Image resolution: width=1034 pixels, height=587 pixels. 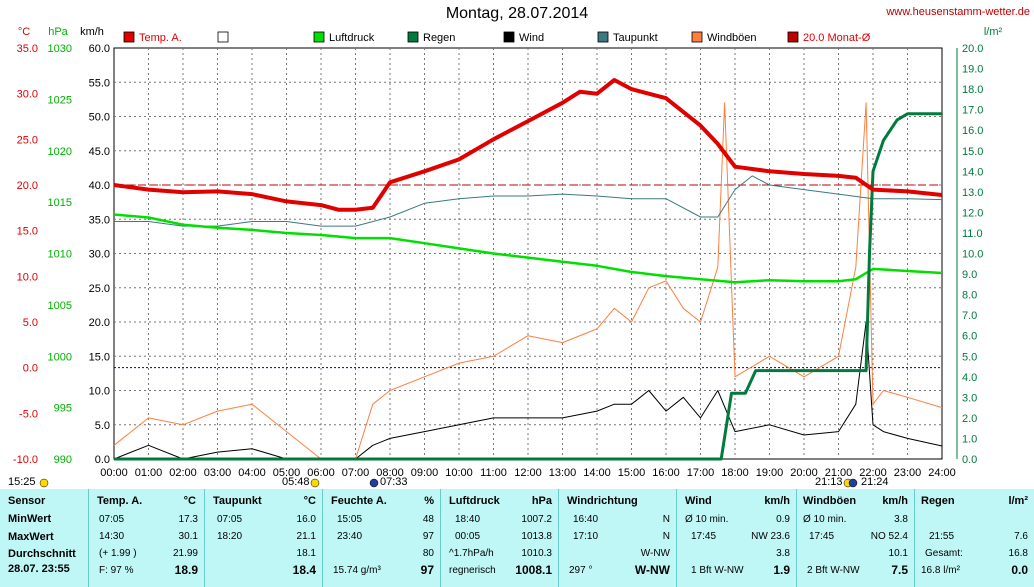 I want to click on rain-now: 0.0, so click(x=1019, y=570).